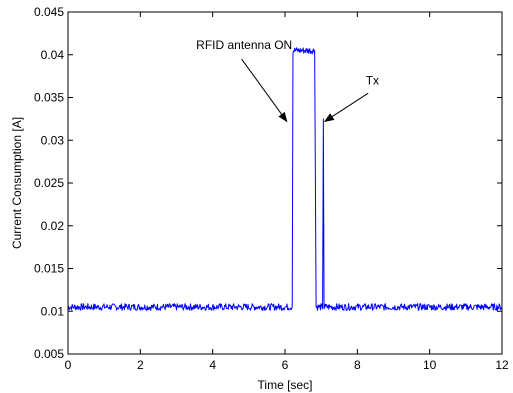 The width and height of the screenshot is (513, 393). I want to click on x-tick-label: 8, so click(357, 365).